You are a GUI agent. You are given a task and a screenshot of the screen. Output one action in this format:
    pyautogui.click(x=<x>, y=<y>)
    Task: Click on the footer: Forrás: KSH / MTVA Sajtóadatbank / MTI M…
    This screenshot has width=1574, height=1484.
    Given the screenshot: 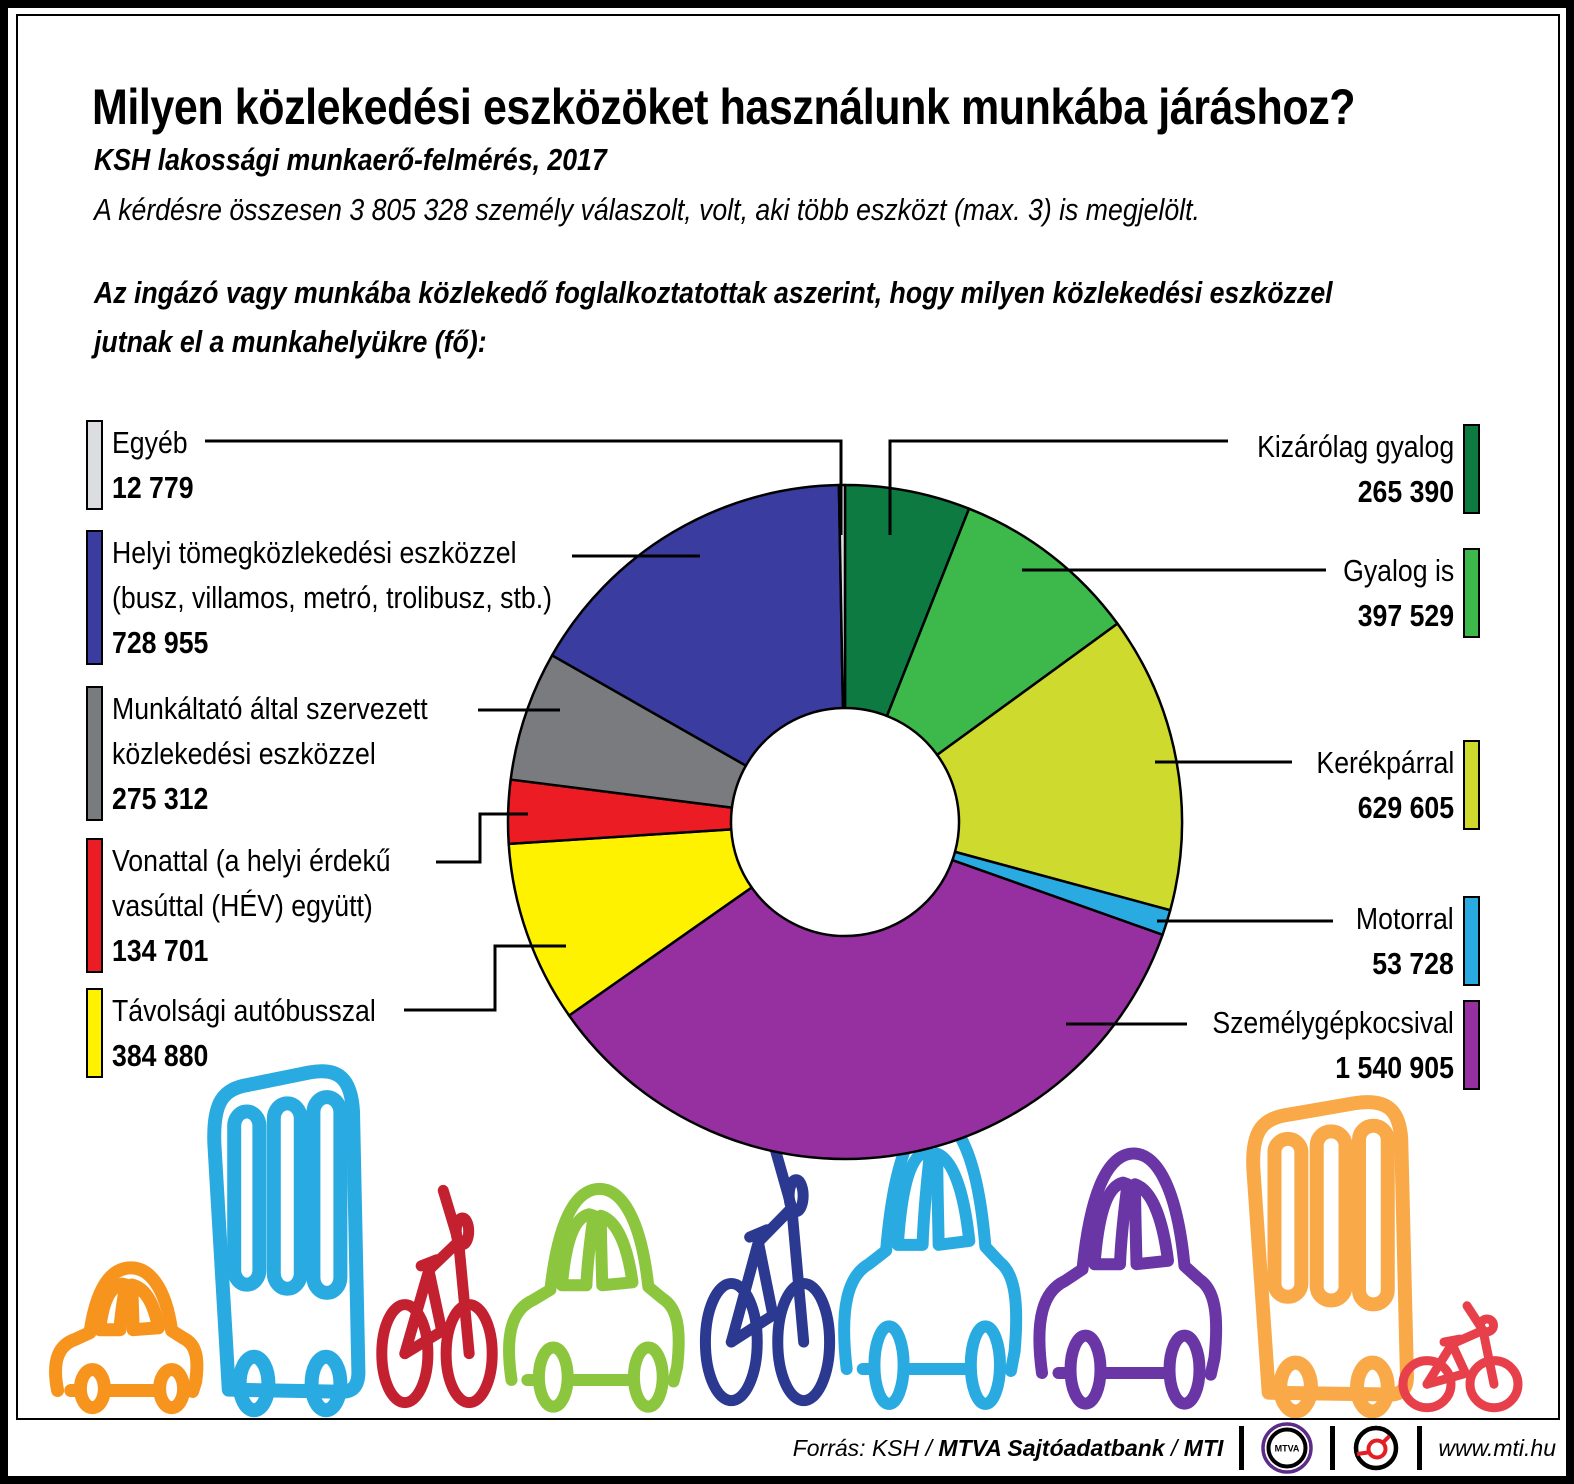 What is the action you would take?
    pyautogui.click(x=1174, y=1448)
    